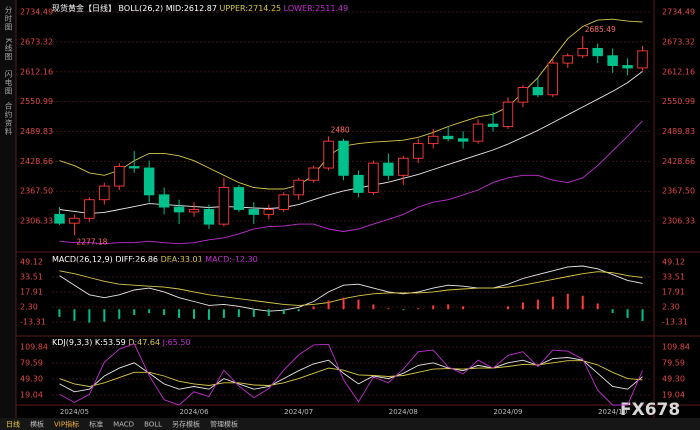 This screenshot has width=700, height=430. Describe the element at coordinates (316, 8) in the screenshot. I see `legend: LOWER:2511.49` at that location.